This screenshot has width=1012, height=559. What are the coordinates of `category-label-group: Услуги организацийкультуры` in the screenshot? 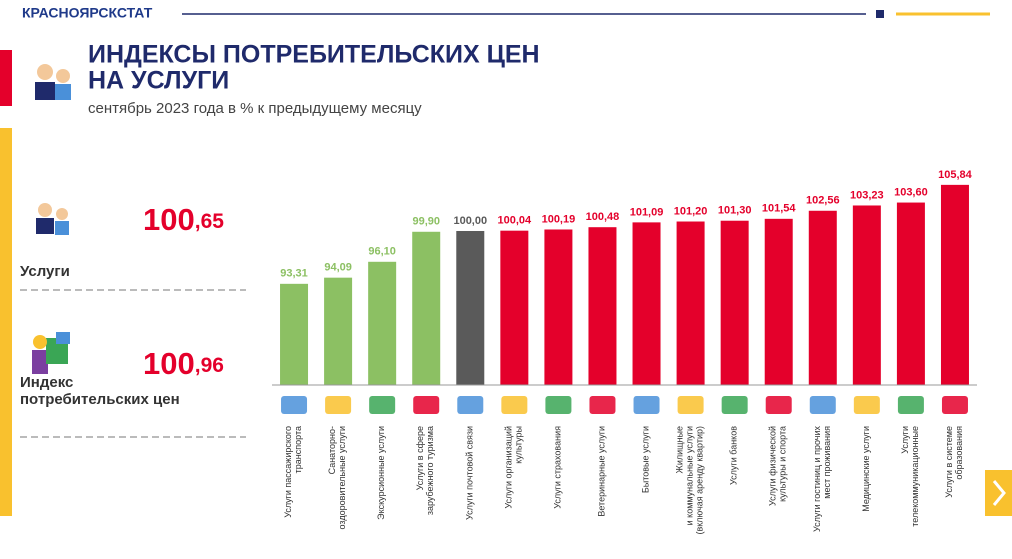 It's located at (514, 467).